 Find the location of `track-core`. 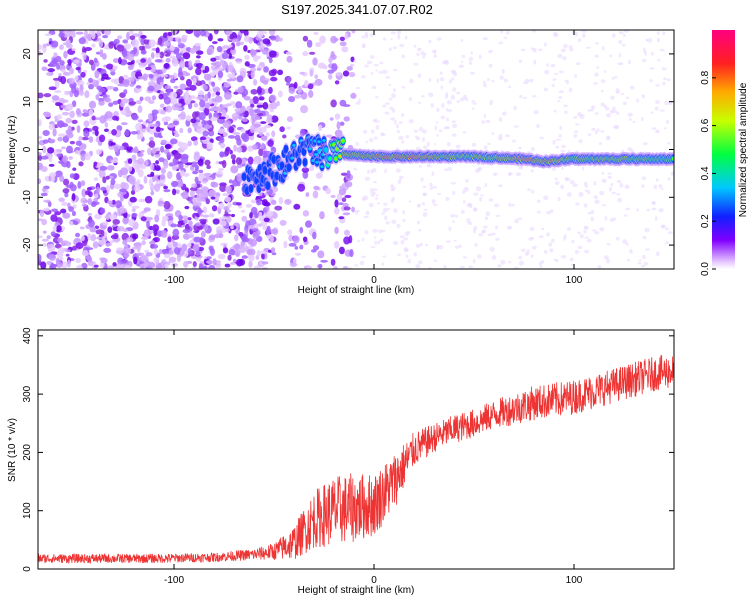

track-core is located at coordinates (244, 177).